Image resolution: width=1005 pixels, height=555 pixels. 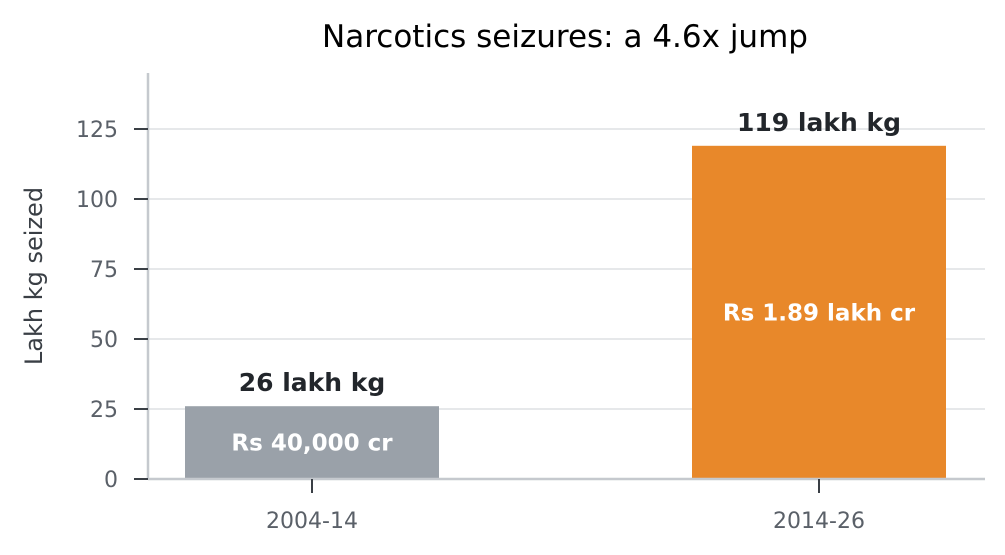 I want to click on x-tick-label: 2004-14, so click(x=312, y=521).